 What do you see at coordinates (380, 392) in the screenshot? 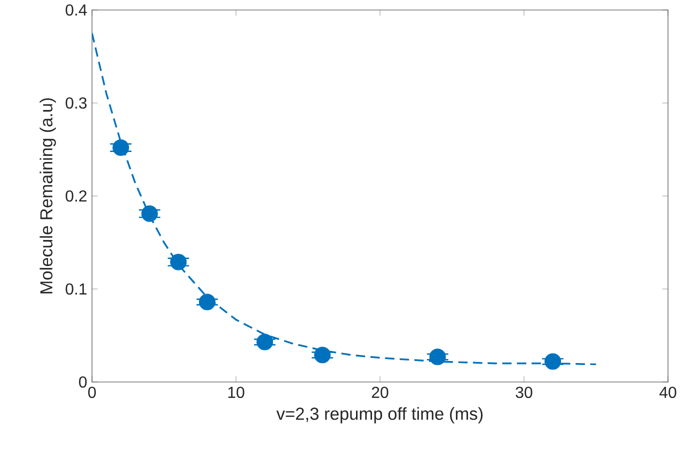
I see `x-tick-label: 20` at bounding box center [380, 392].